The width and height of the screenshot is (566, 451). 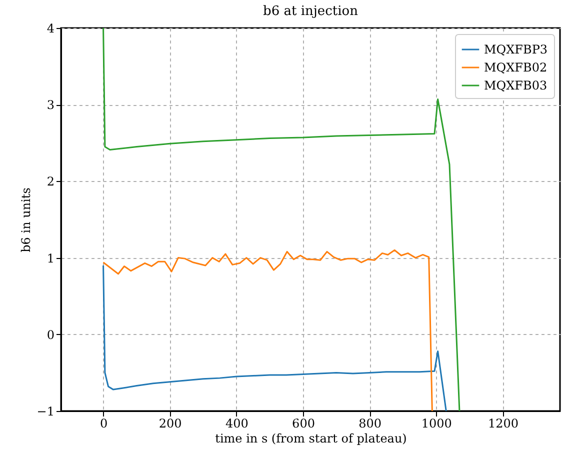 What do you see at coordinates (45, 411) in the screenshot?
I see `y-tick-label: −1` at bounding box center [45, 411].